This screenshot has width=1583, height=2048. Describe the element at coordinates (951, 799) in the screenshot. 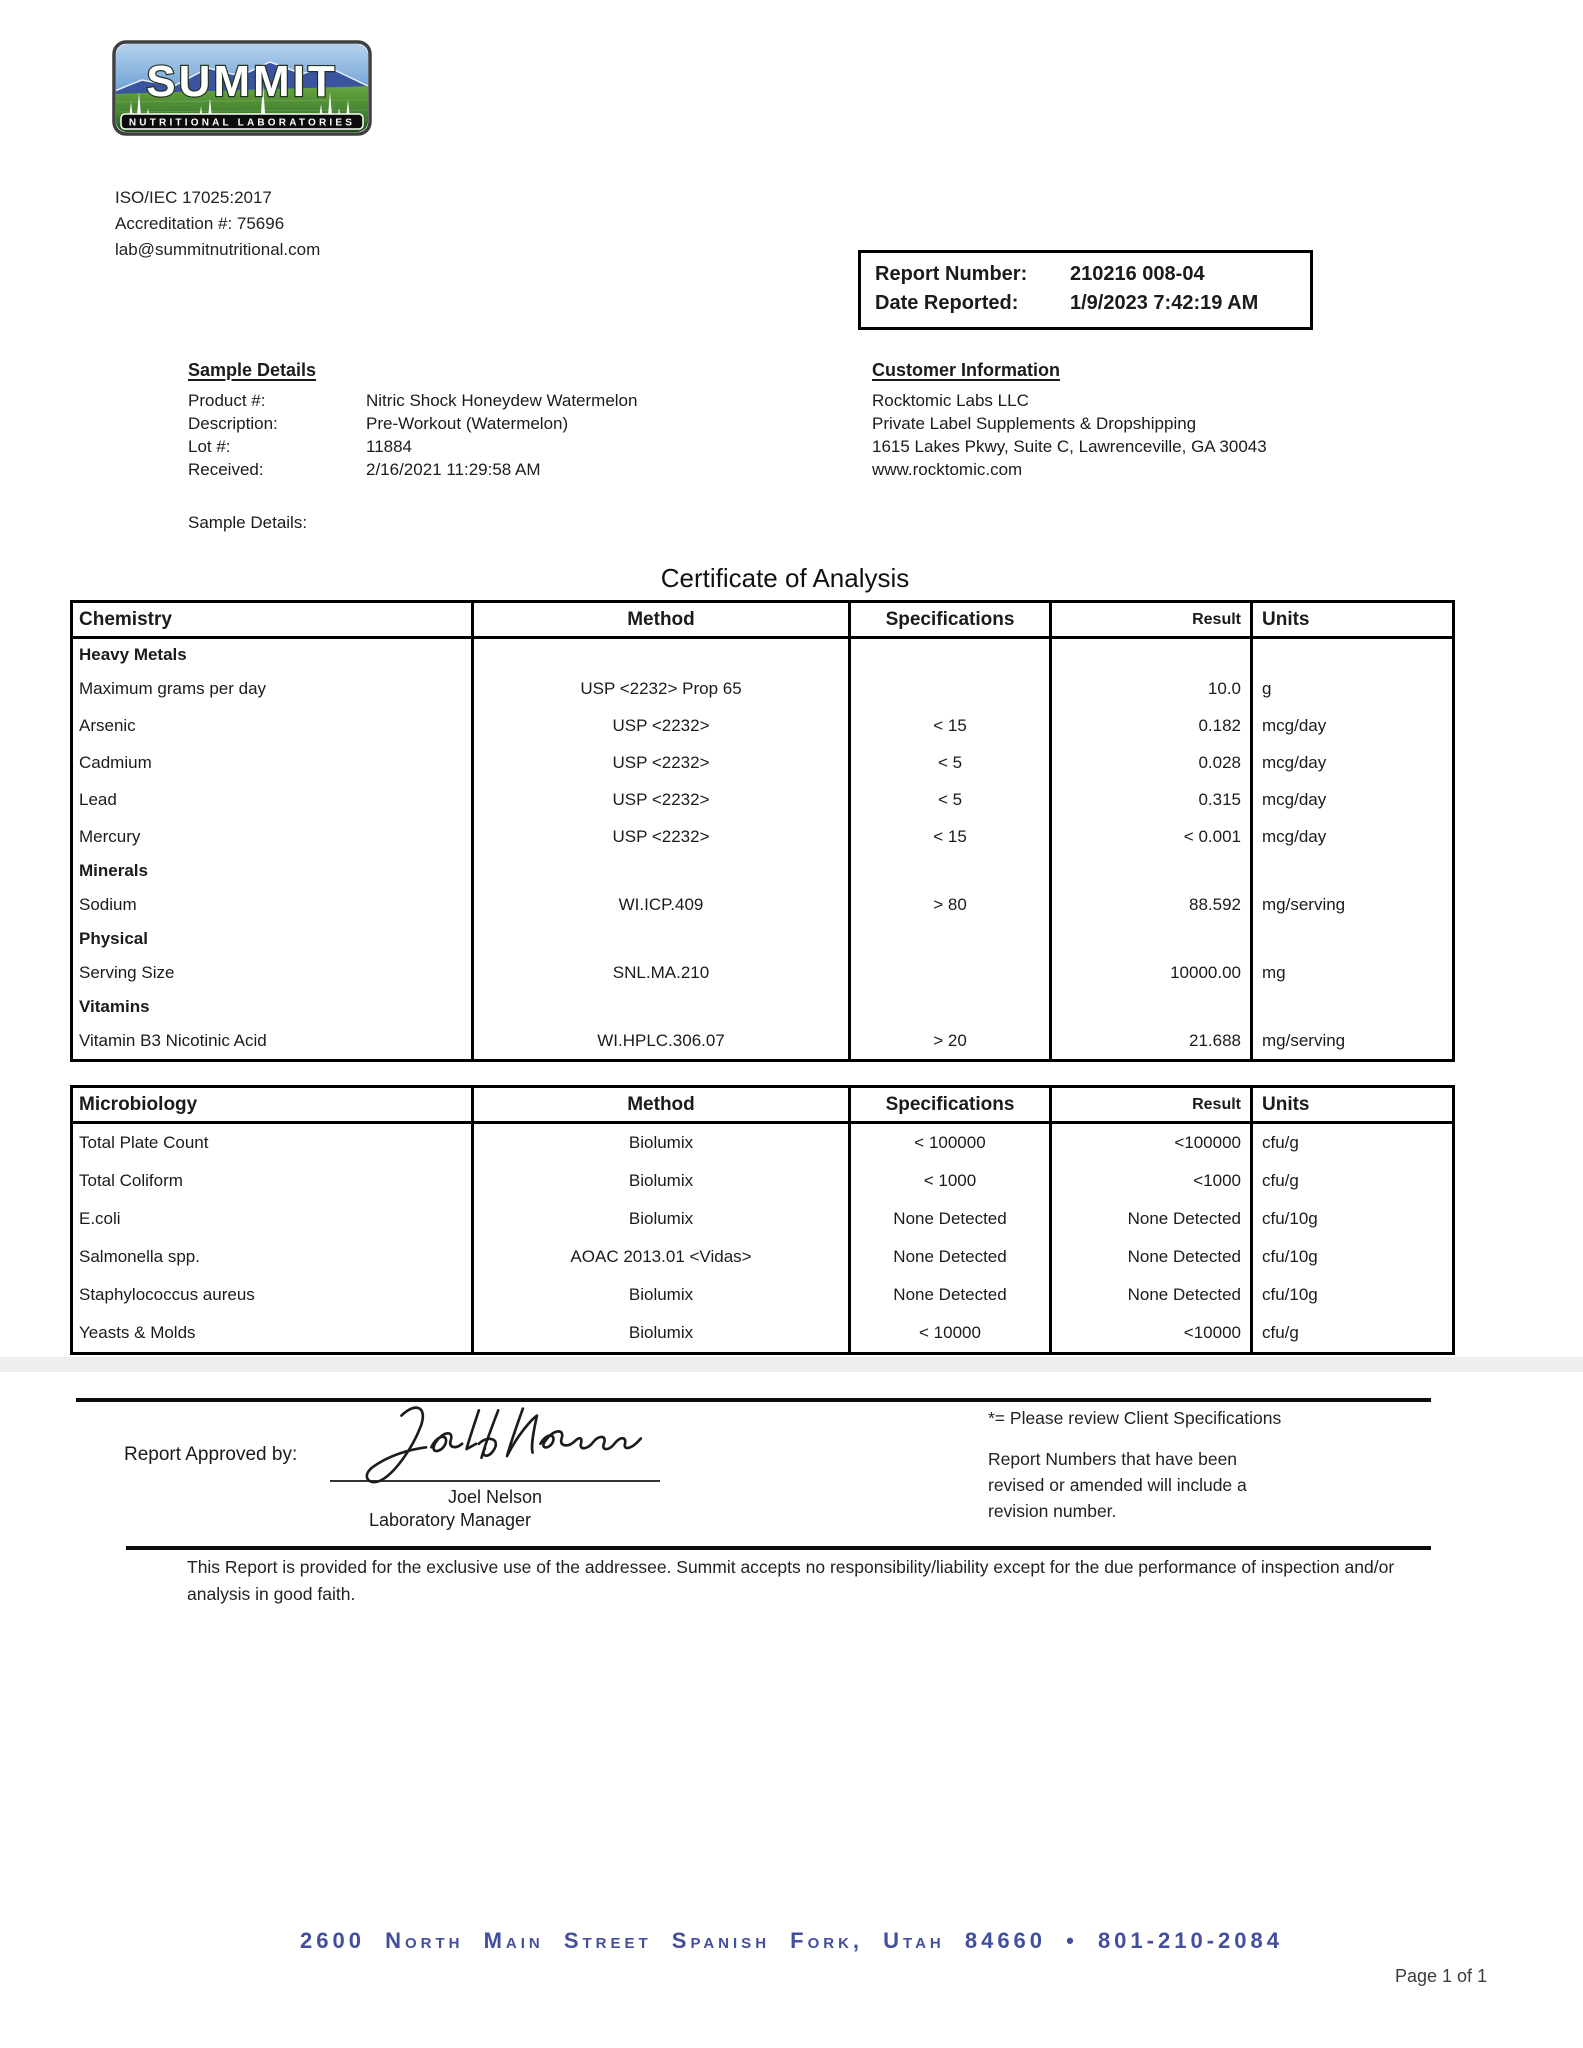

I see `table-cell: < 5` at that location.